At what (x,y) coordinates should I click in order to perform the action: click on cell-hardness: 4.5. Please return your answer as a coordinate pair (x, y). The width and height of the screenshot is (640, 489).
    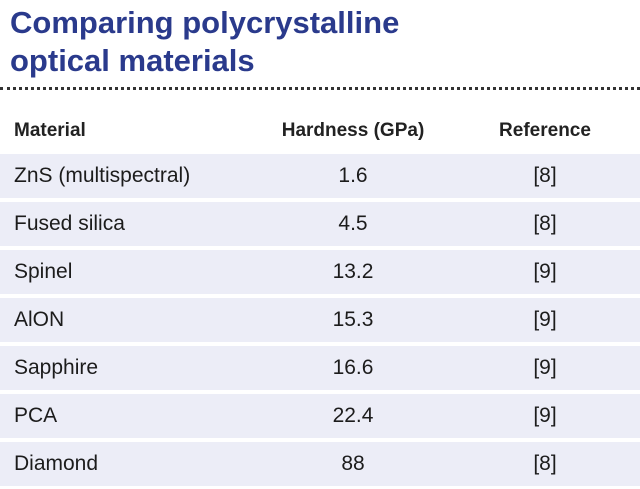
    Looking at the image, I should click on (353, 223).